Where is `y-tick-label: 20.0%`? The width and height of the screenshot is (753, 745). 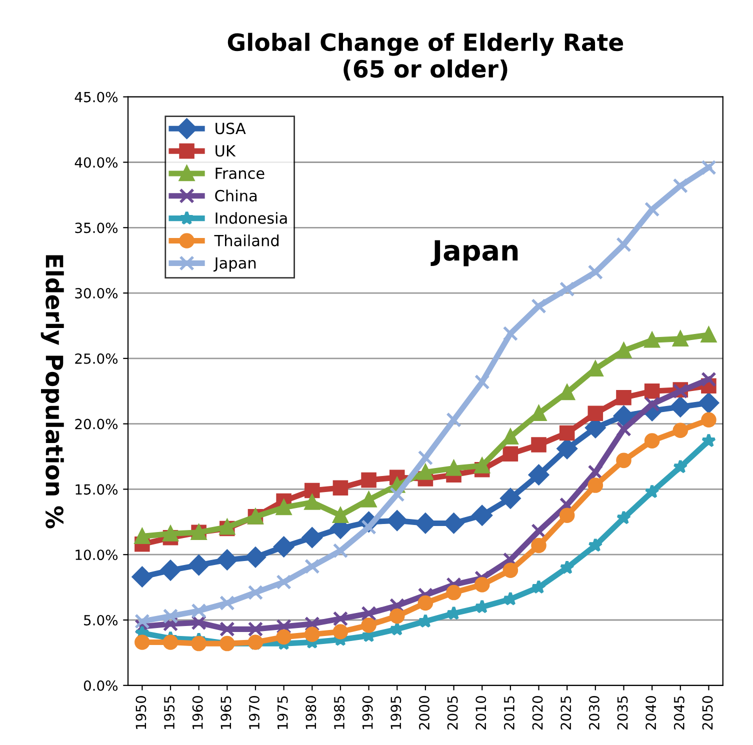
y-tick-label: 20.0% is located at coordinates (96, 424).